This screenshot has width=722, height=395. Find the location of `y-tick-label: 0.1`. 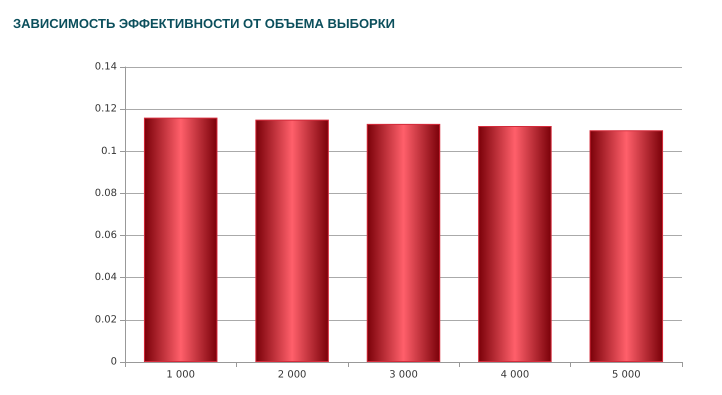

y-tick-label: 0.1 is located at coordinates (109, 151).